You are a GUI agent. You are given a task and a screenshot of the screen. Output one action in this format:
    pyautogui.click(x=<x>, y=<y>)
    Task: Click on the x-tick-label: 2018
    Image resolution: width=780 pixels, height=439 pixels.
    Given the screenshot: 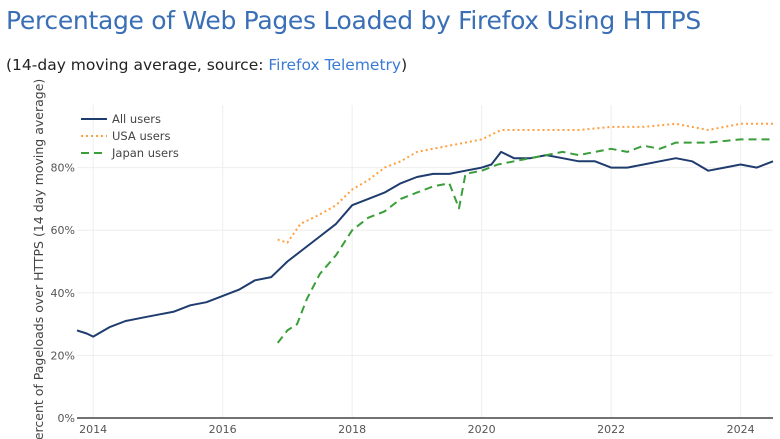 What is the action you would take?
    pyautogui.click(x=352, y=429)
    